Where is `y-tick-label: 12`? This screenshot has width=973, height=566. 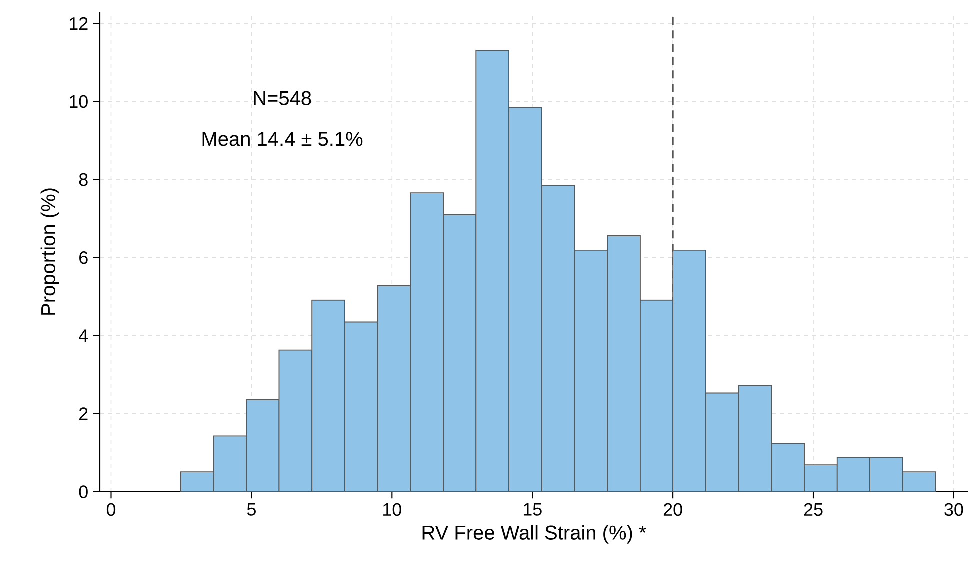
y-tick-label: 12 is located at coordinates (79, 23).